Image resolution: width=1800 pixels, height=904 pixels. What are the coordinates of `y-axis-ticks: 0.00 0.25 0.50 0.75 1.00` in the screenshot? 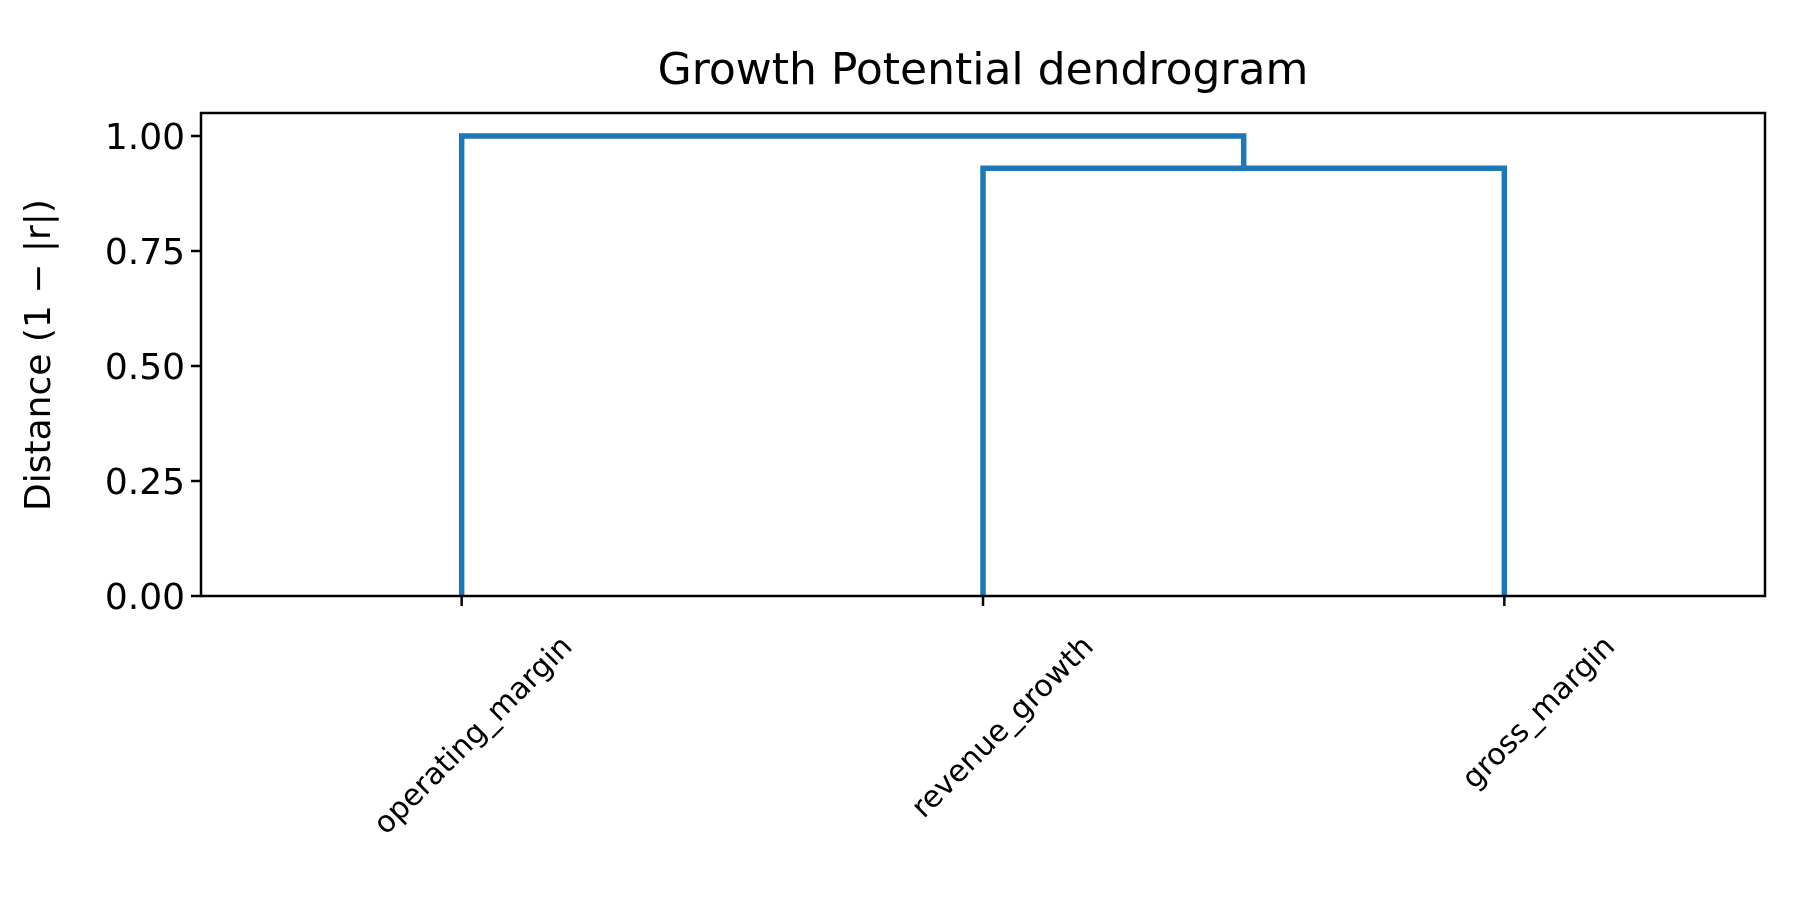 It's located at (153, 367).